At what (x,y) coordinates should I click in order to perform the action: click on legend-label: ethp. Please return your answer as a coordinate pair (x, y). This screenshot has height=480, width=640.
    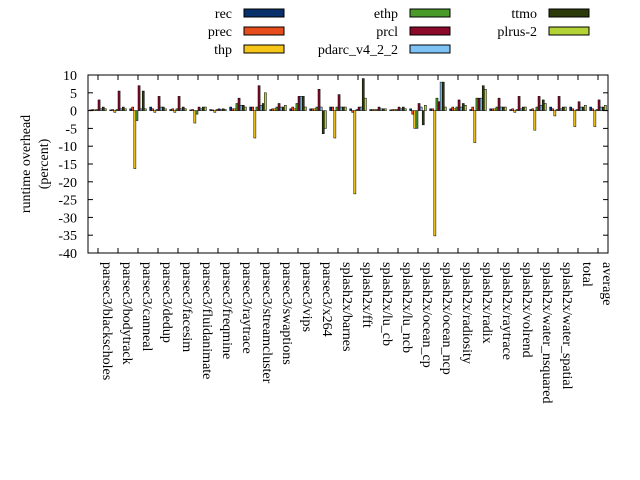
    Looking at the image, I should click on (386, 14).